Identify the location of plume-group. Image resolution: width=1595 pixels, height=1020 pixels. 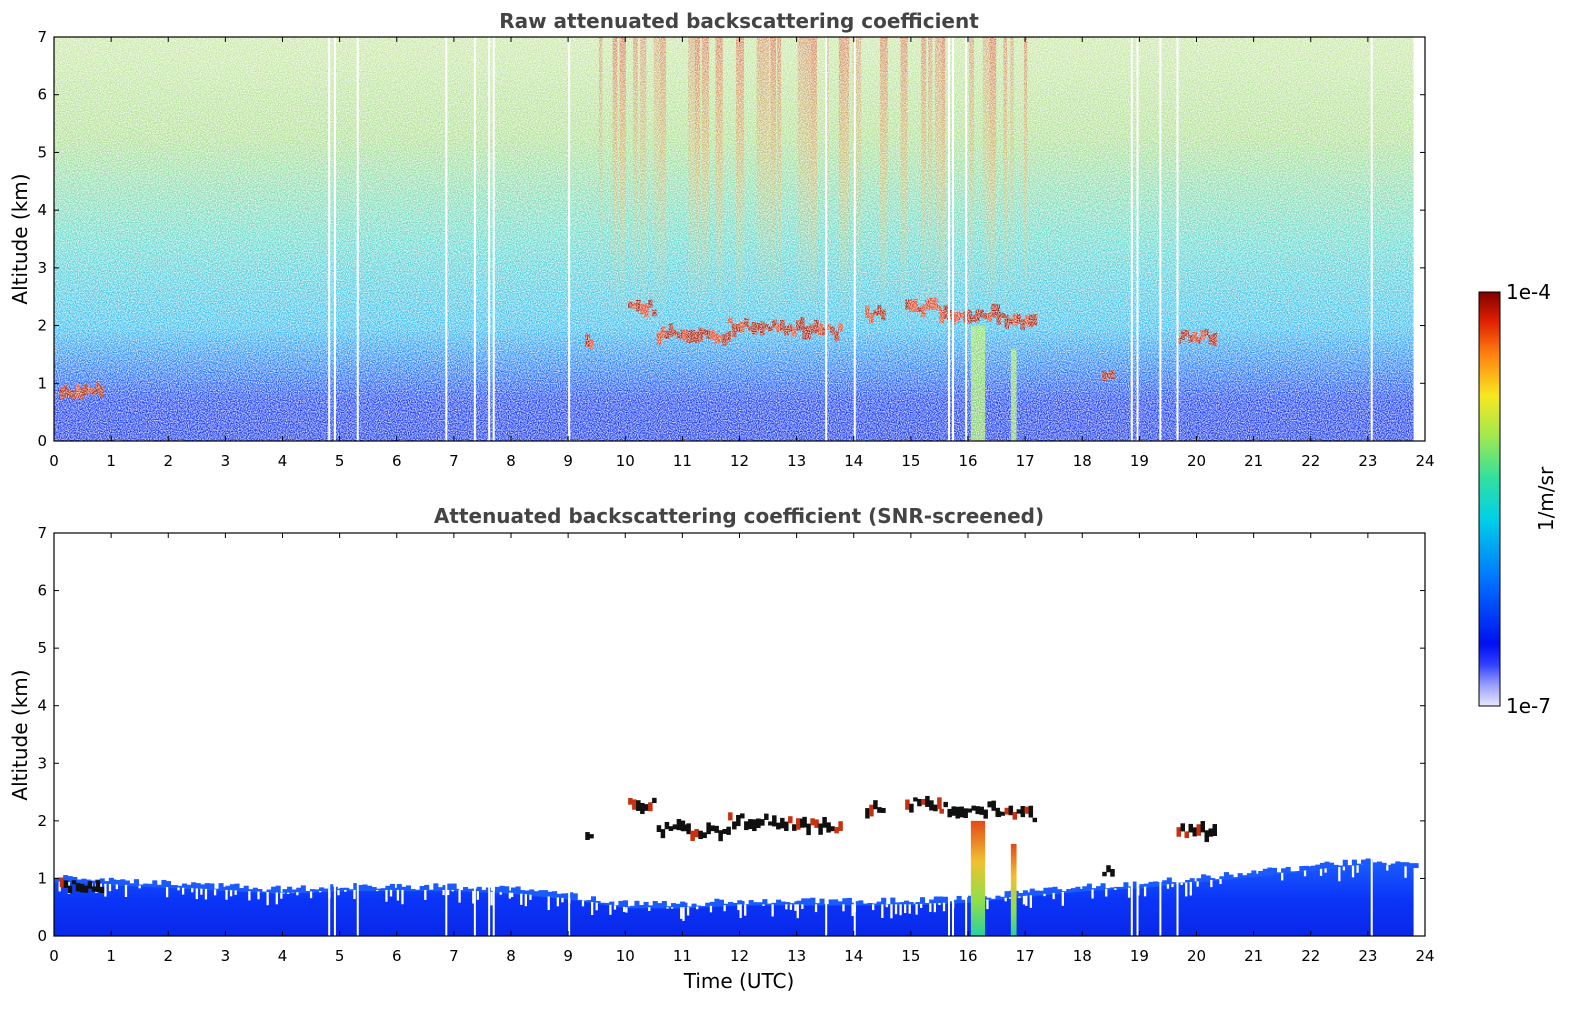
(993, 878).